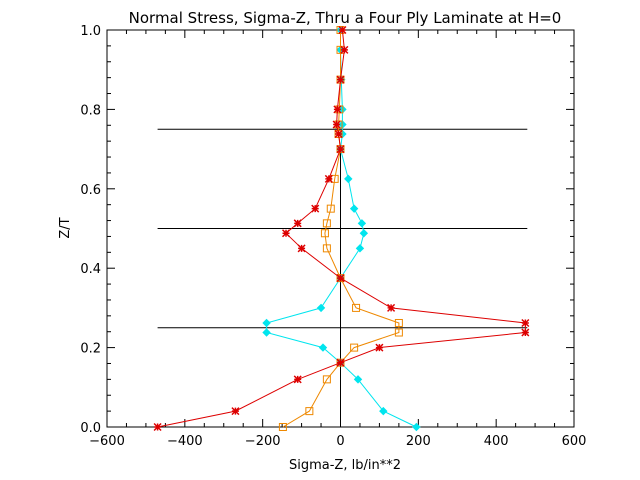 The height and width of the screenshot is (480, 640). I want to click on y-tick-label: 0.0, so click(90, 428).